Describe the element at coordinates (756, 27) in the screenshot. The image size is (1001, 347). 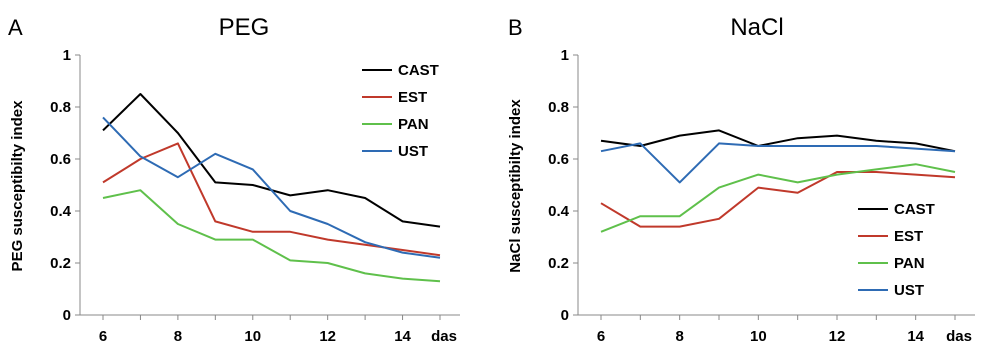
I see `chart-title: NaCl` at that location.